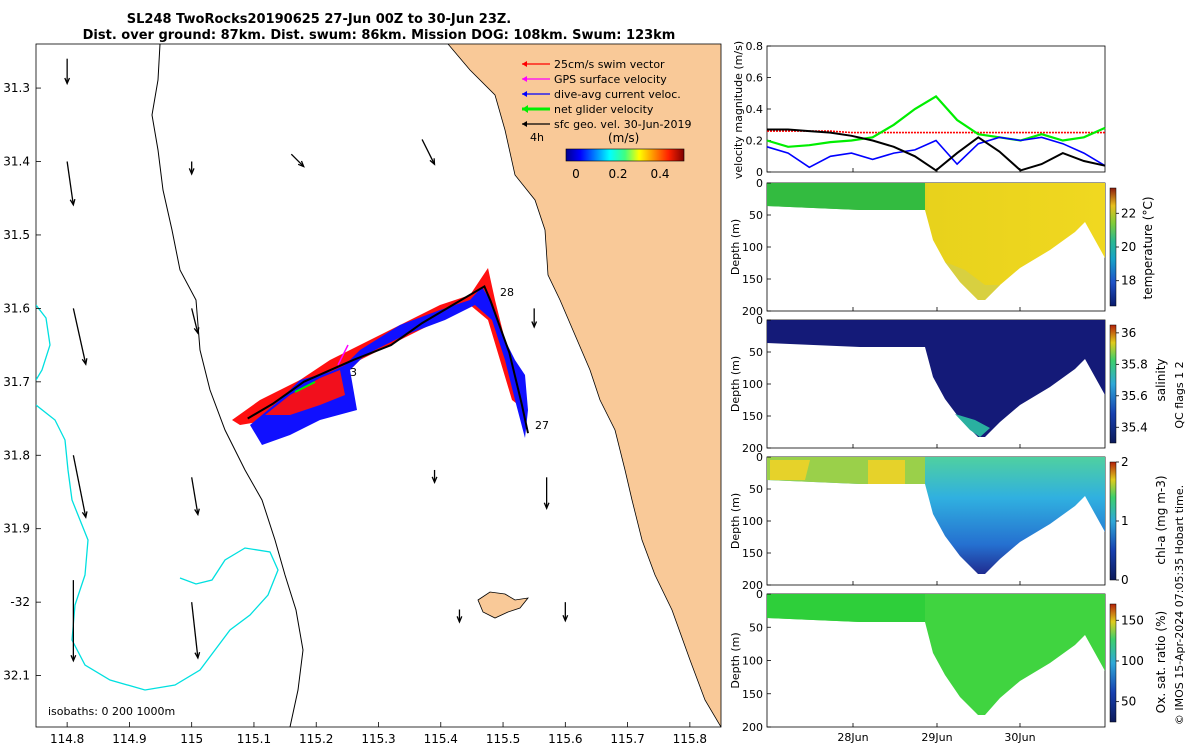  Describe the element at coordinates (1113, 247) in the screenshot. I see `temperature-colorbar` at that location.